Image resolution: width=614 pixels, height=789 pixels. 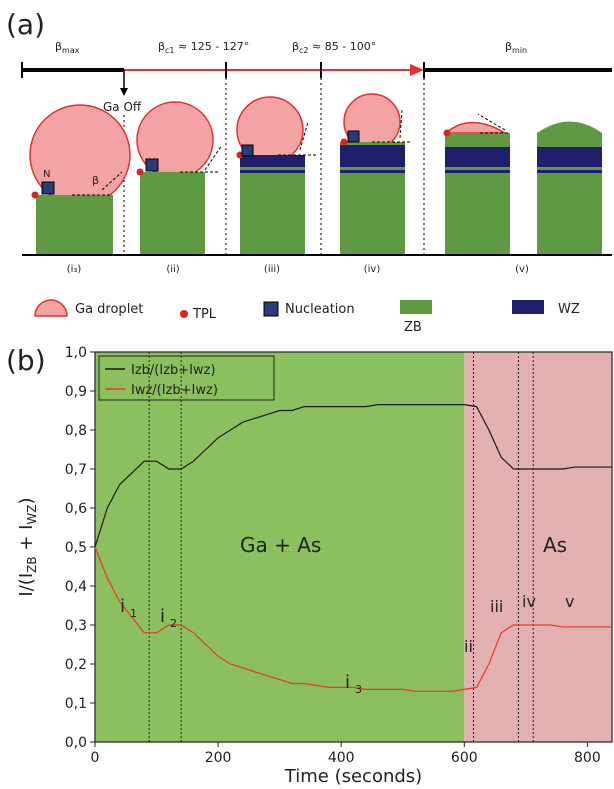 I want to click on y-label-part: + I, so click(x=26, y=541).